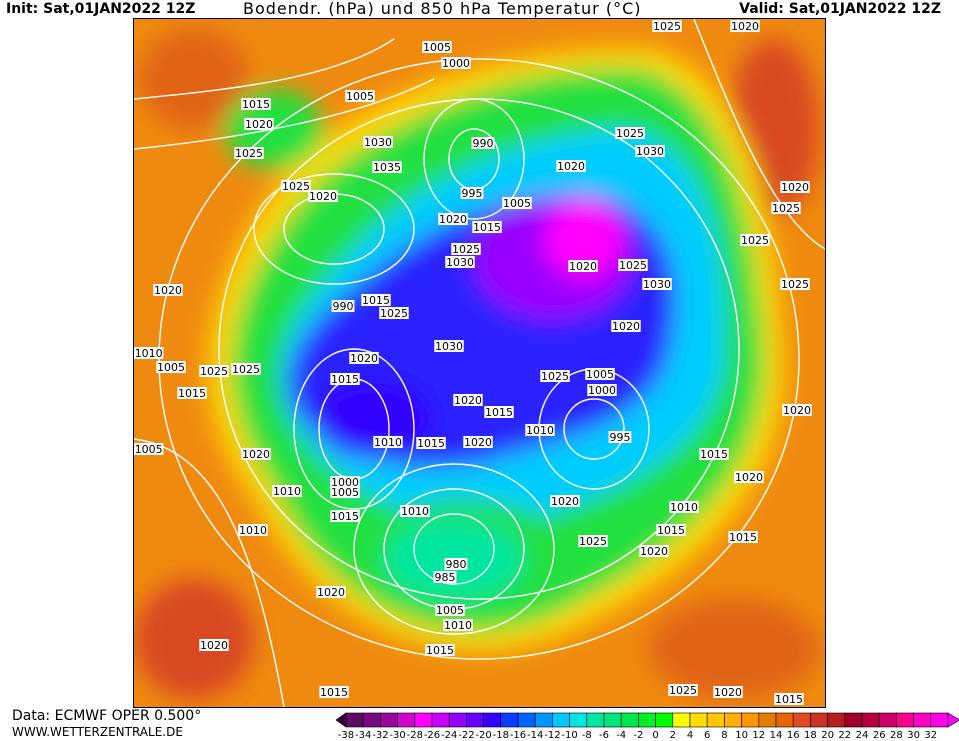 The height and width of the screenshot is (741, 959). Describe the element at coordinates (896, 735) in the screenshot. I see `colorbar-tick-label: 28` at that location.